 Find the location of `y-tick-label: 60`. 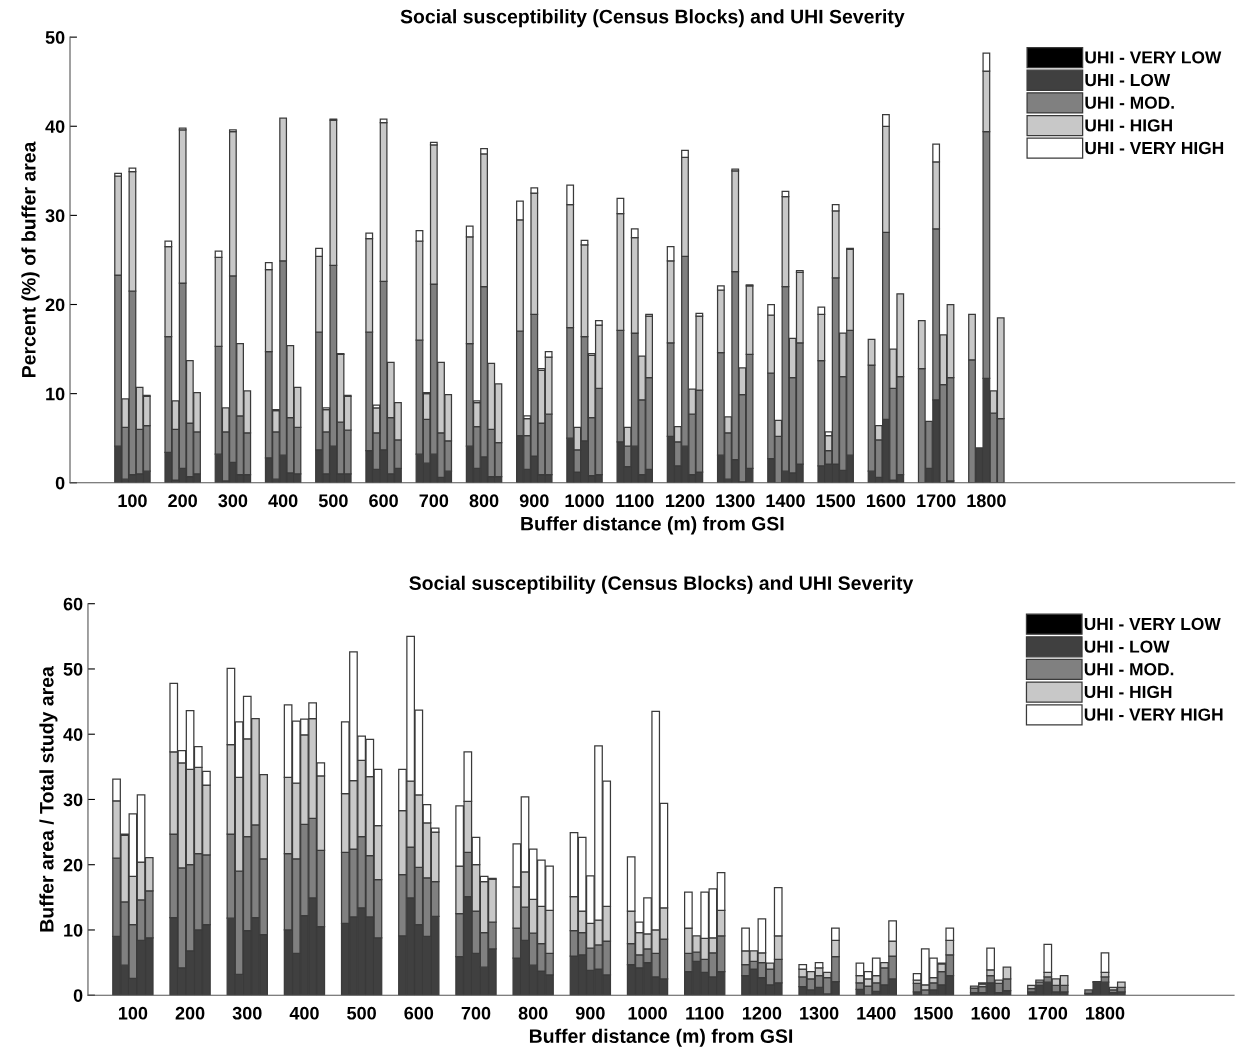

y-tick-label: 60 is located at coordinates (73, 604).